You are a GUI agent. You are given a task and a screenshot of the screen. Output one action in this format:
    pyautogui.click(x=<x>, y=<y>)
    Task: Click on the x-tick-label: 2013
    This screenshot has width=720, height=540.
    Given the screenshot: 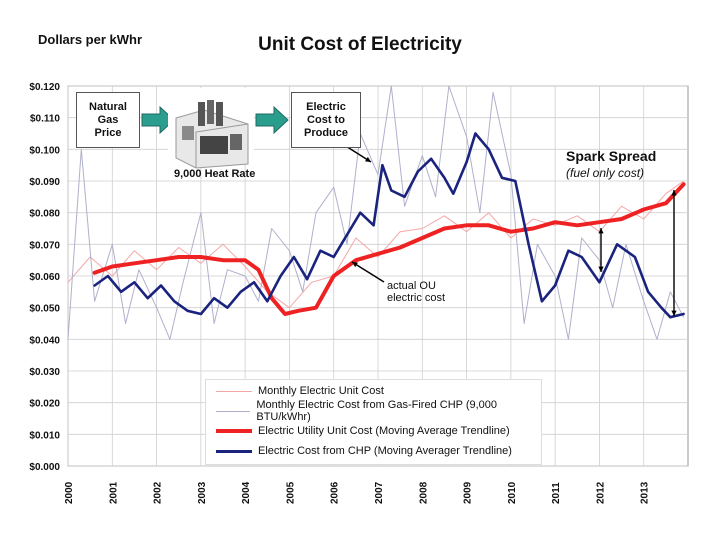 What is the action you would take?
    pyautogui.click(x=645, y=492)
    